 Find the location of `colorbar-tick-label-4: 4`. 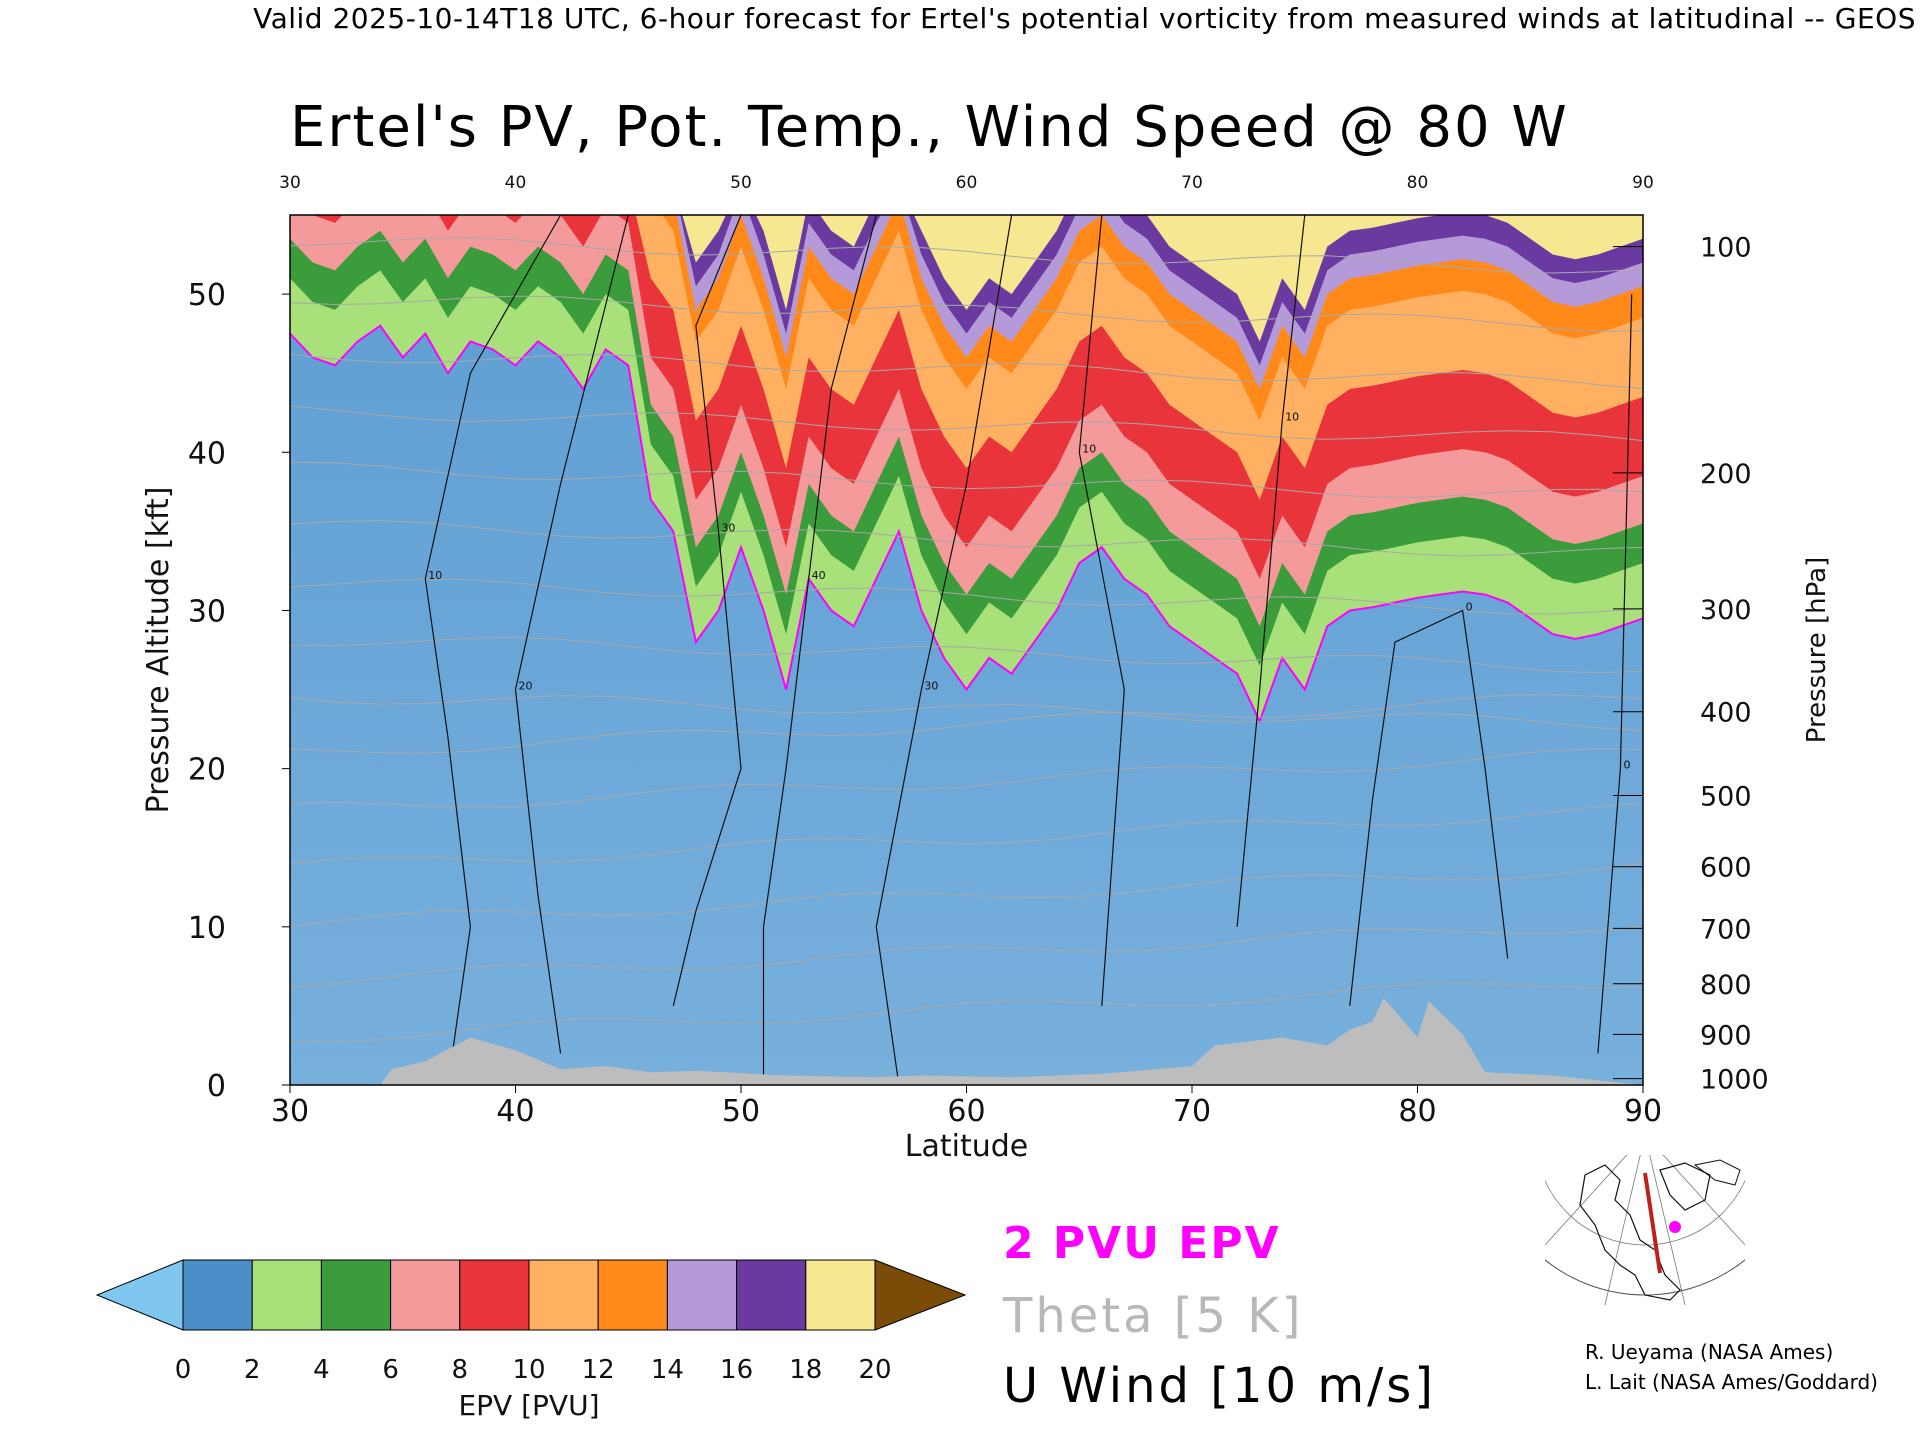

colorbar-tick-label-4: 4 is located at coordinates (321, 1370).